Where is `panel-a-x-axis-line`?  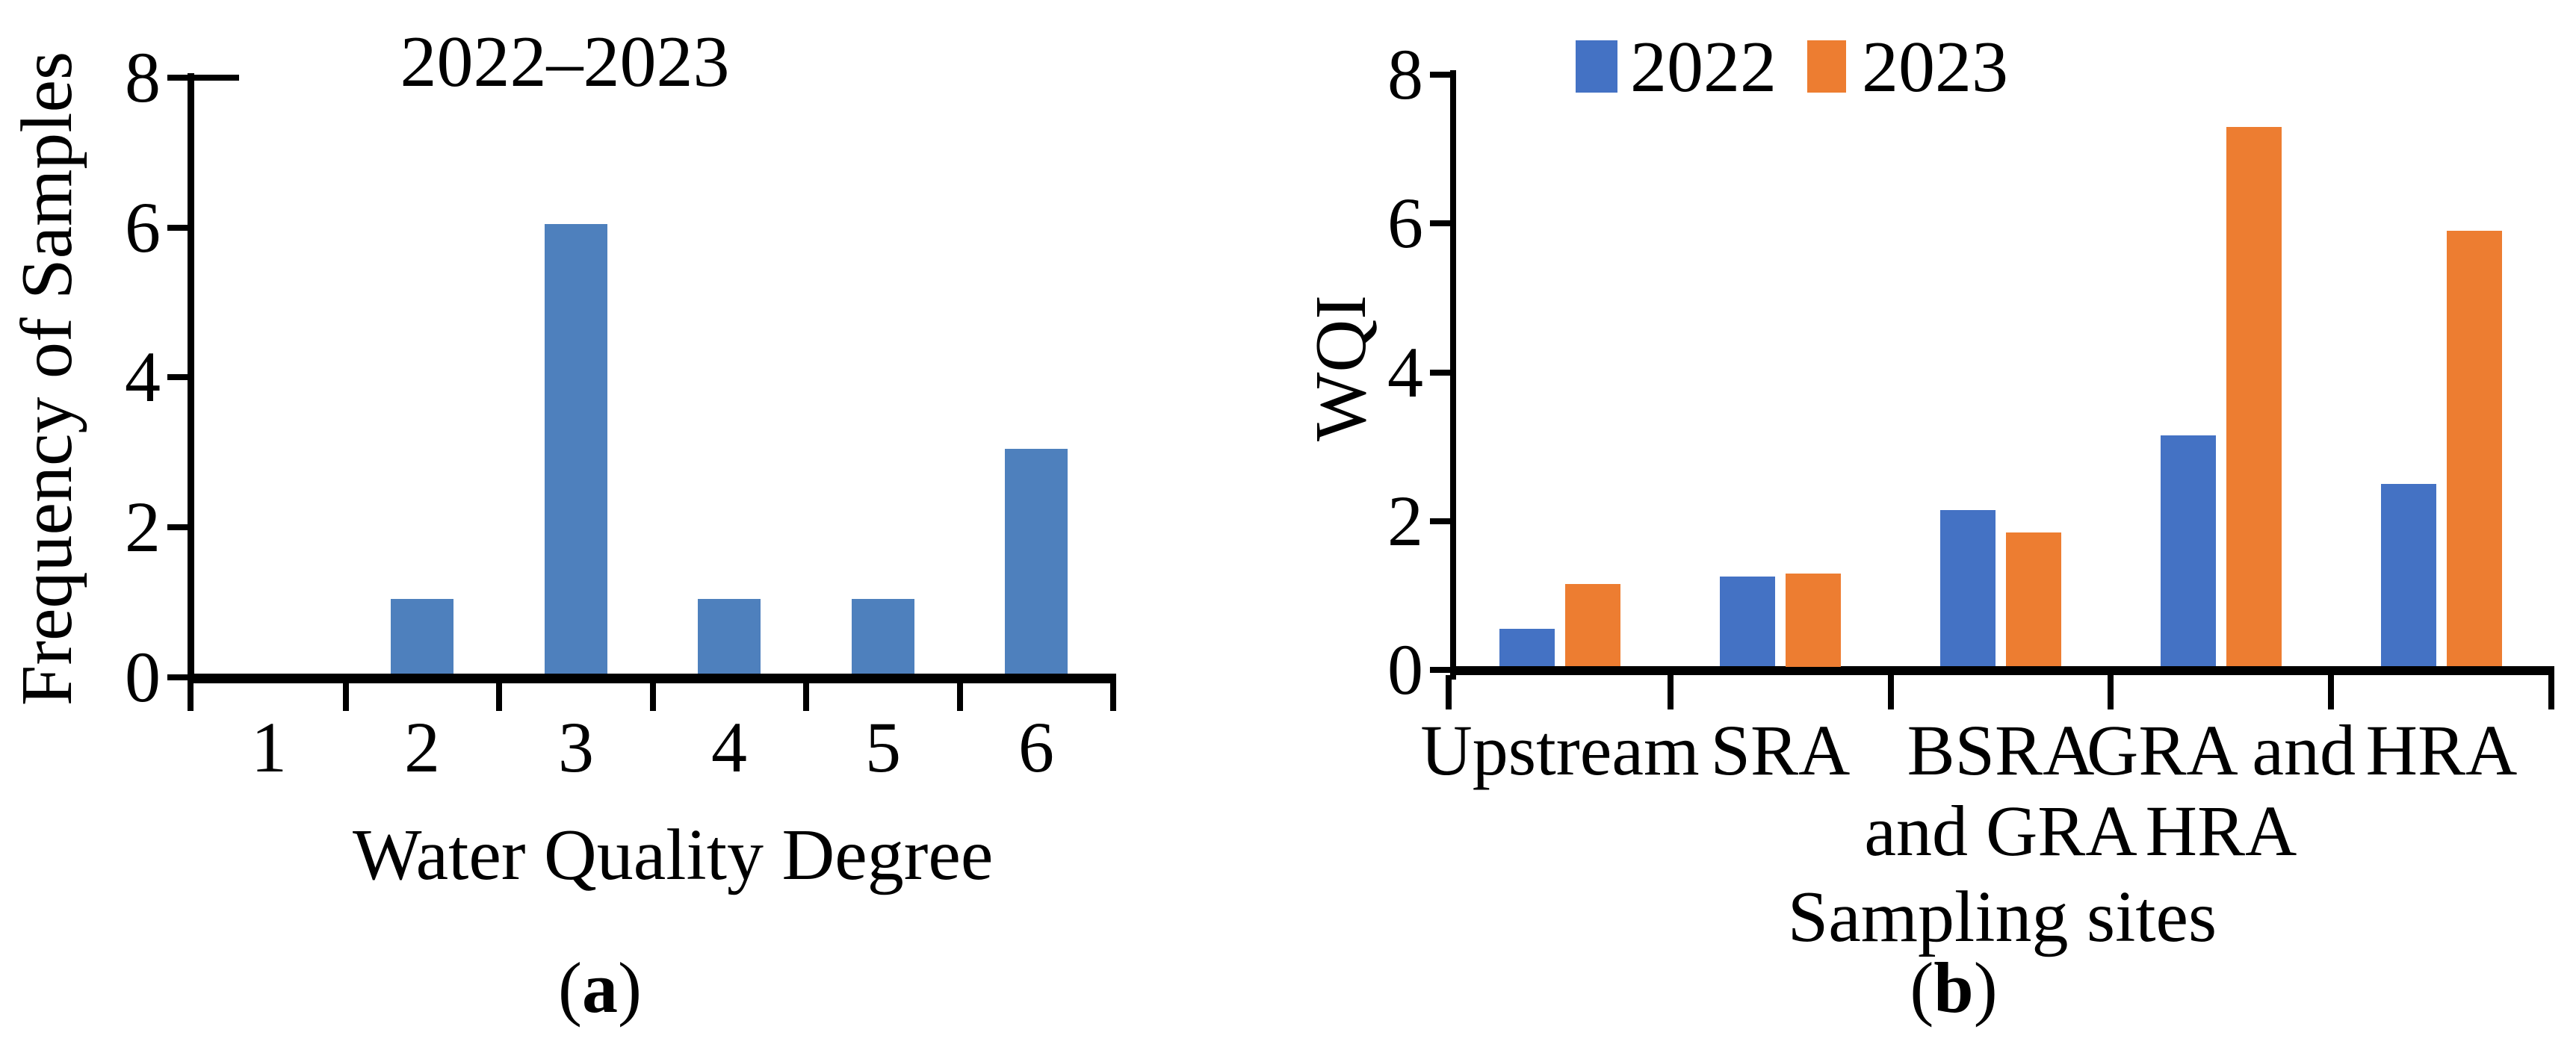 panel-a-x-axis-line is located at coordinates (652, 679).